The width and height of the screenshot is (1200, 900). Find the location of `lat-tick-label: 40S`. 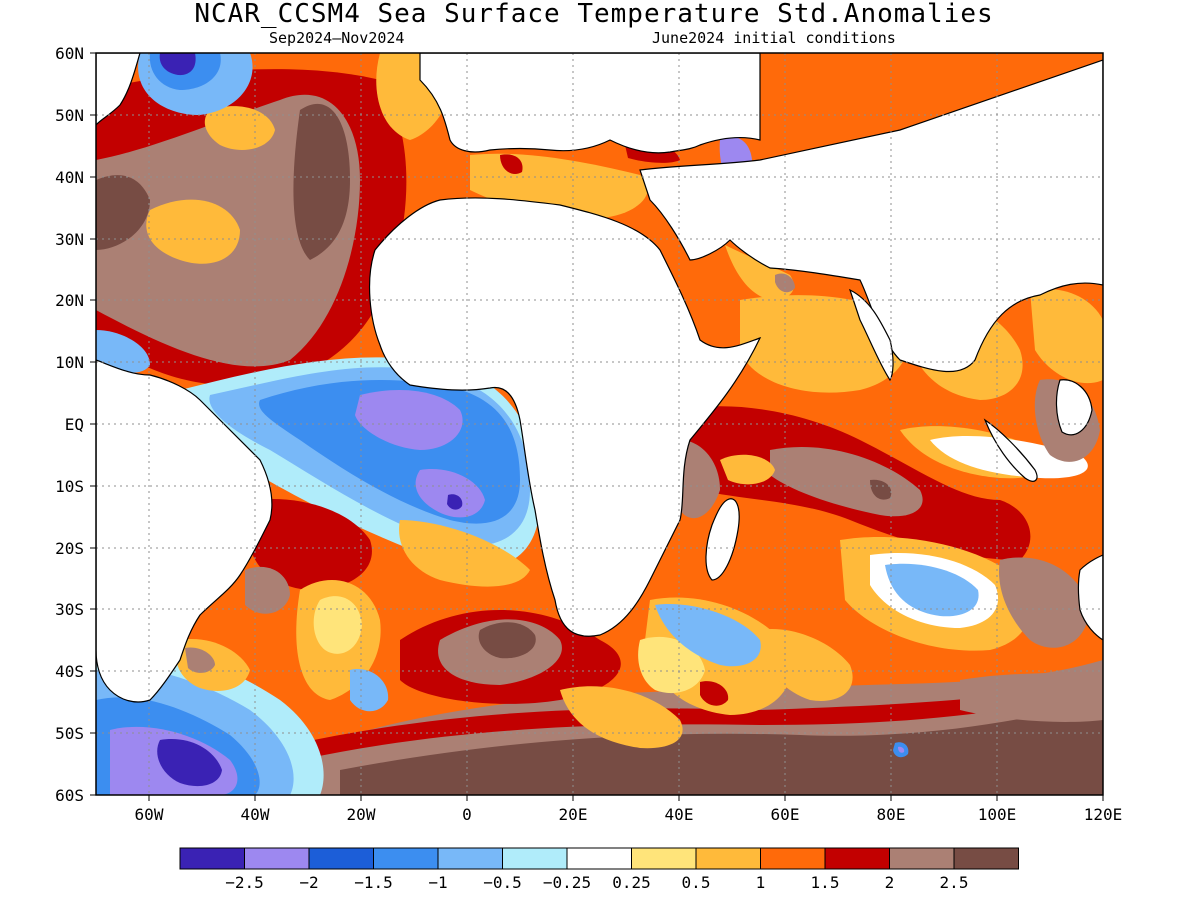

lat-tick-label: 40S is located at coordinates (69, 671).